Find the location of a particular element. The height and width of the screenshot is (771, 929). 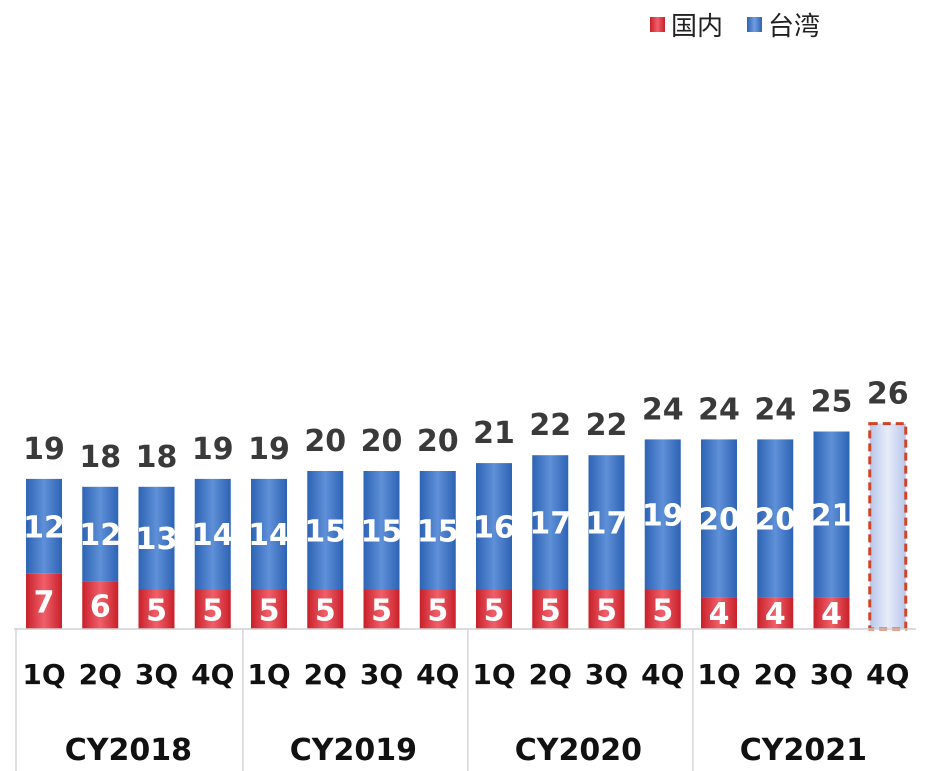

data-label-taiwan: 16 is located at coordinates (494, 527).